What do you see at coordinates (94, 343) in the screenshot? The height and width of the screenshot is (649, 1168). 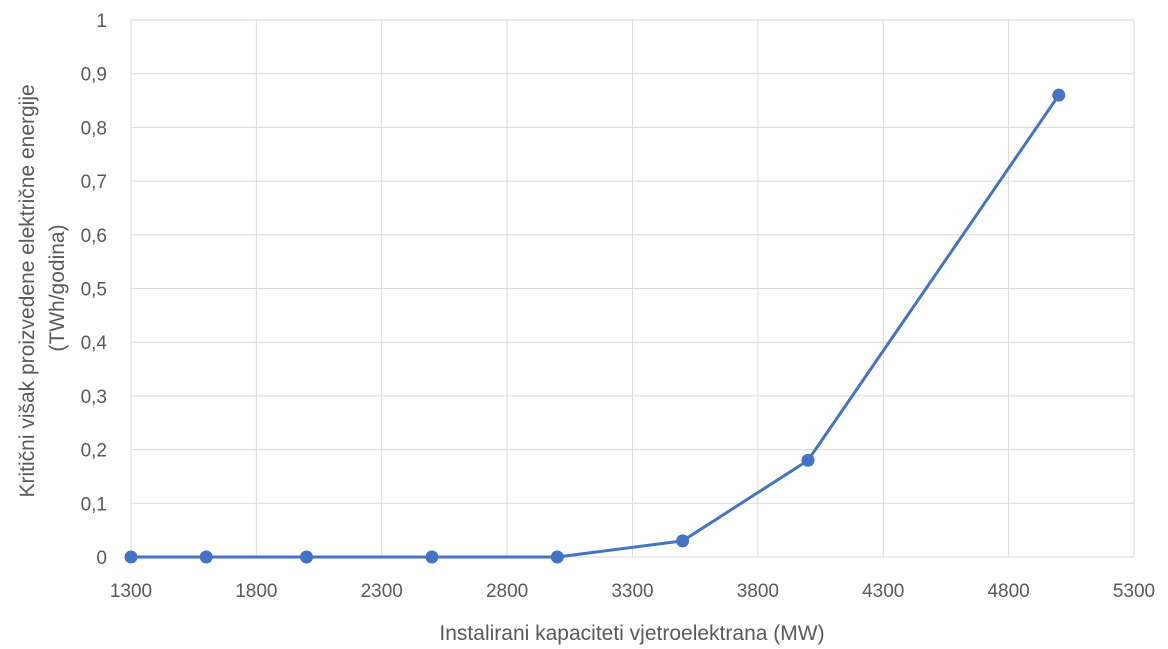 I see `y-tick-label: 0,4` at bounding box center [94, 343].